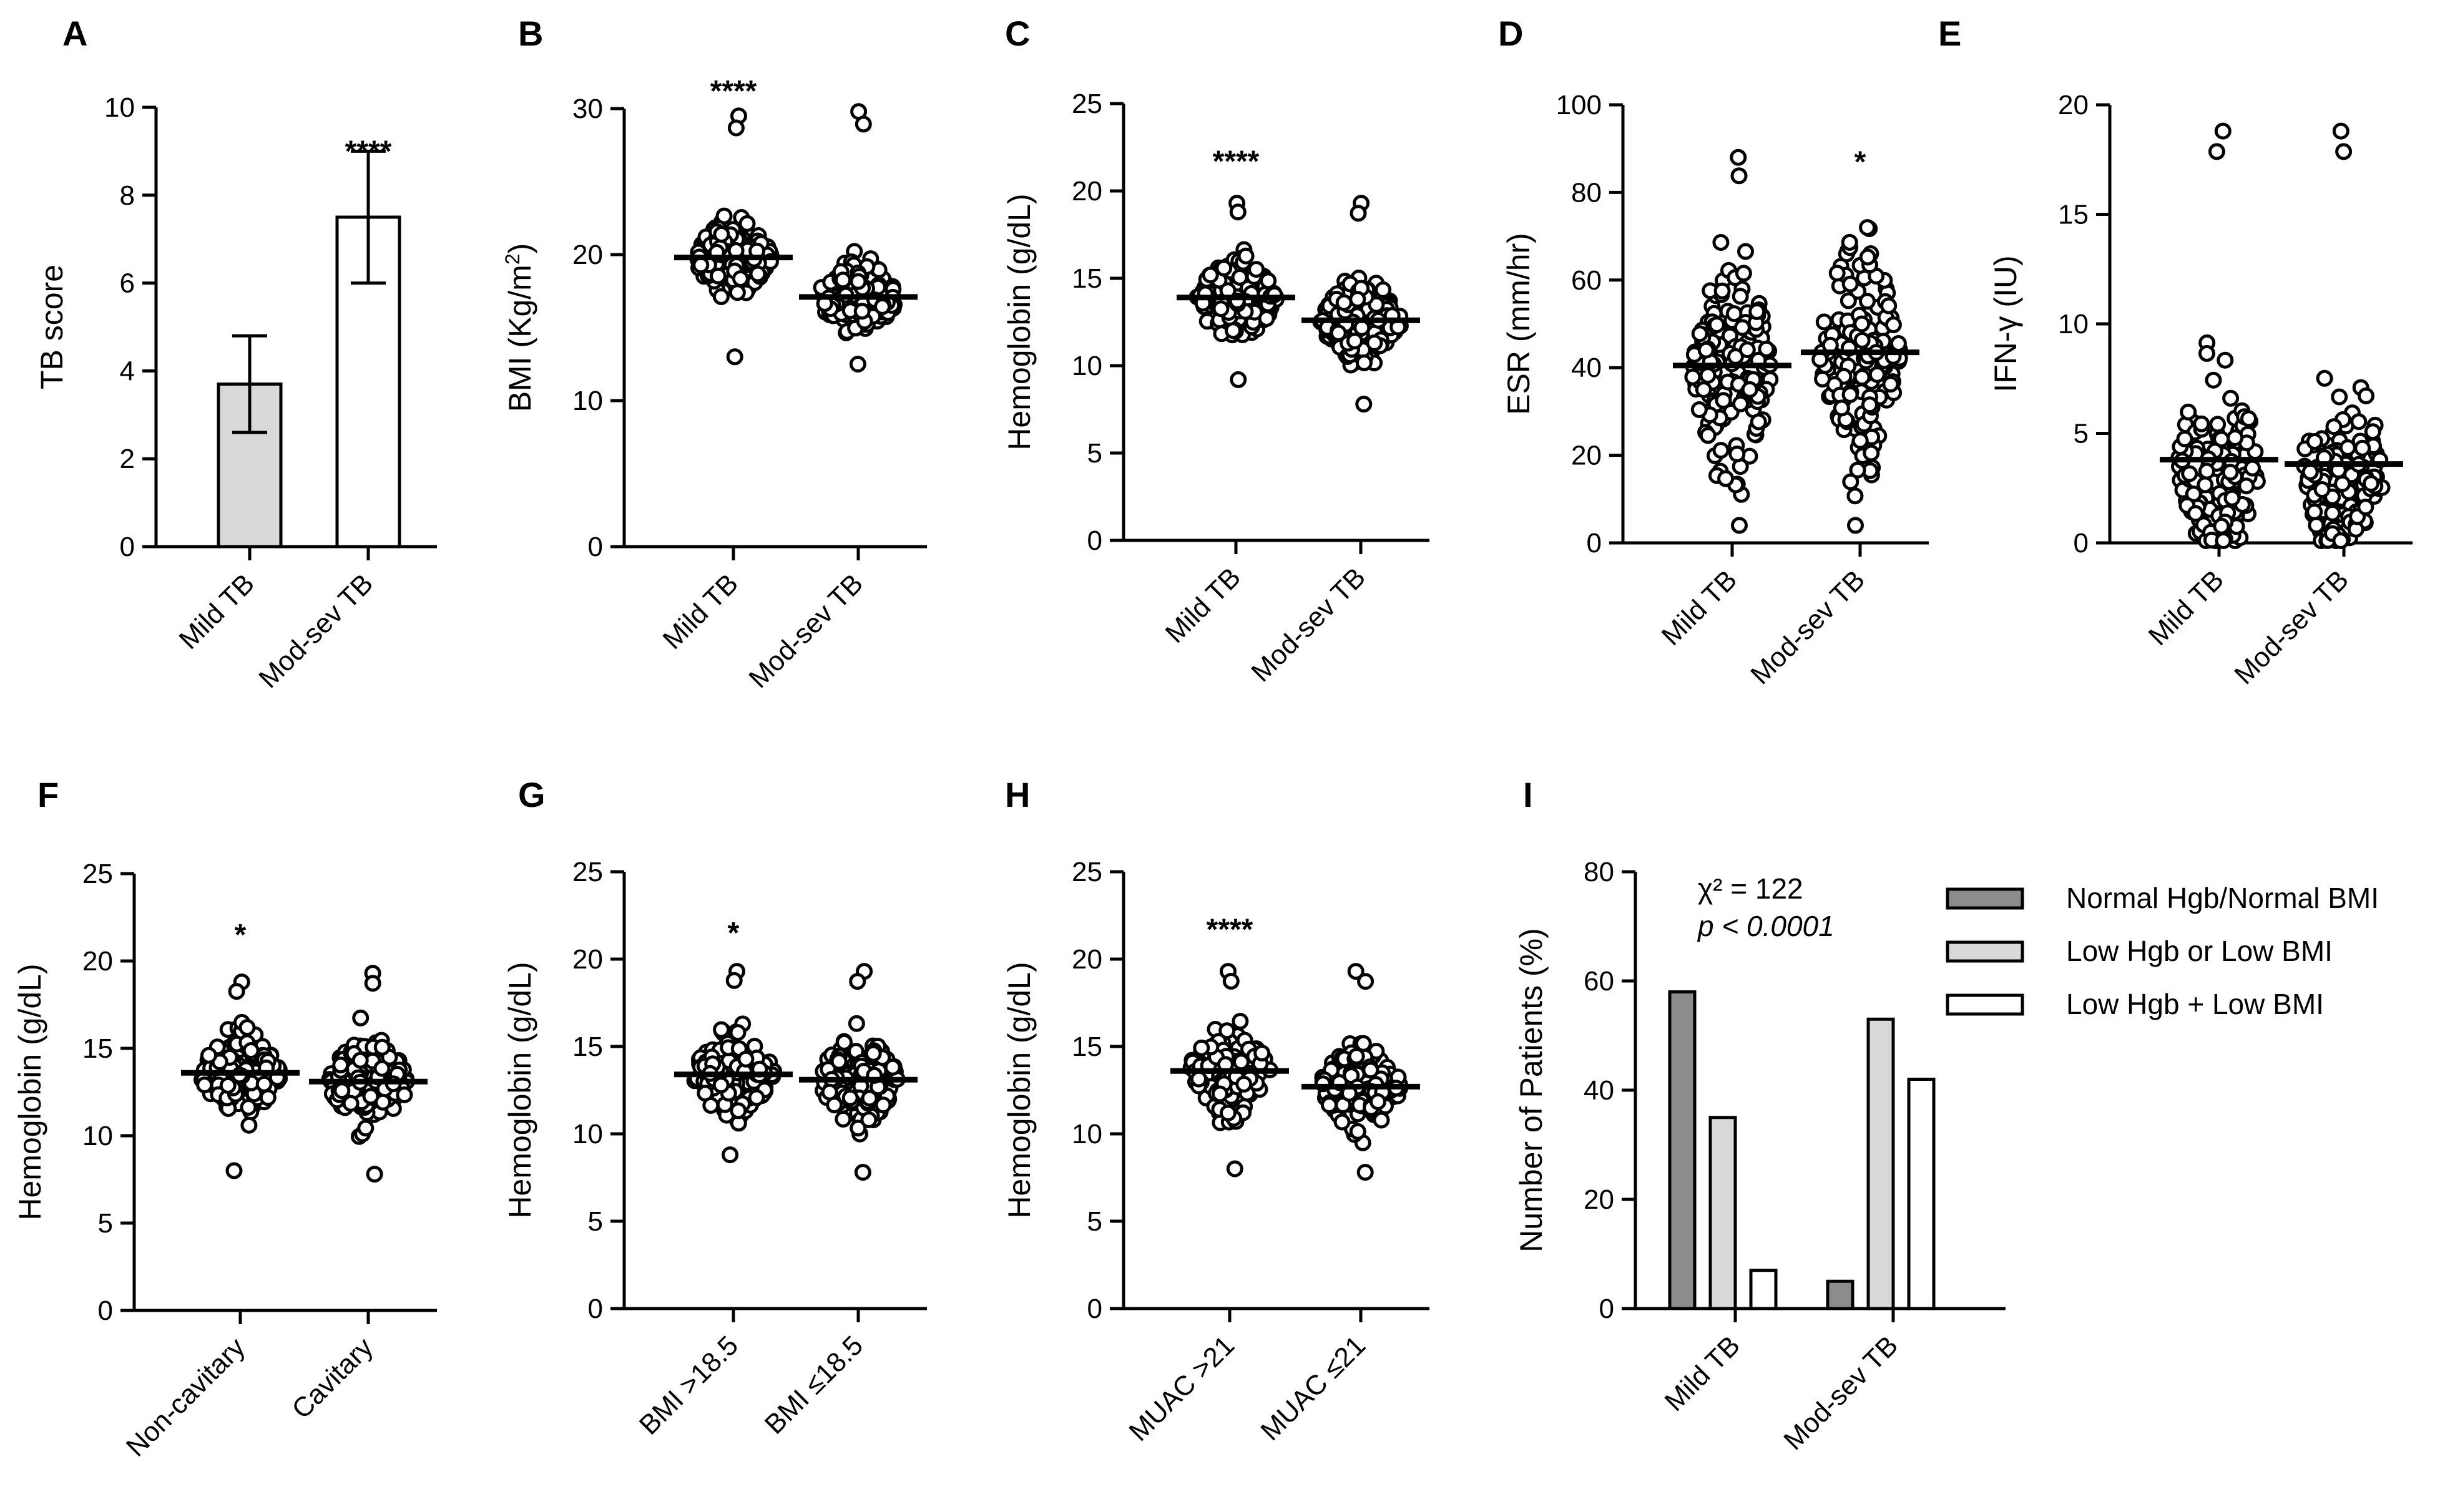  Describe the element at coordinates (1599, 1090) in the screenshot. I see `y-tick-label: 40` at that location.